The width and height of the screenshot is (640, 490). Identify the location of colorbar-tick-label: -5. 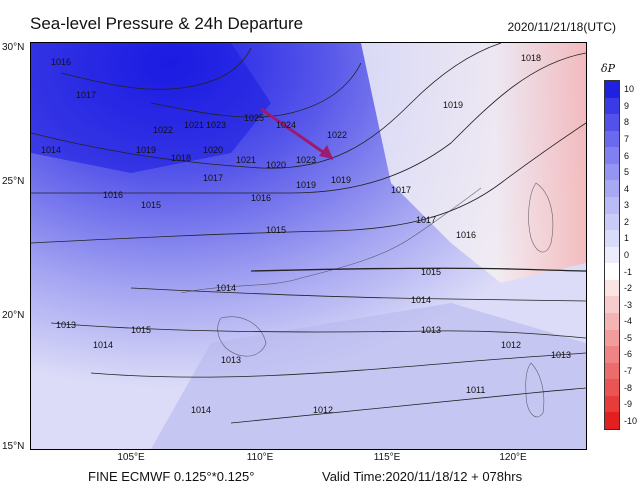
(628, 337).